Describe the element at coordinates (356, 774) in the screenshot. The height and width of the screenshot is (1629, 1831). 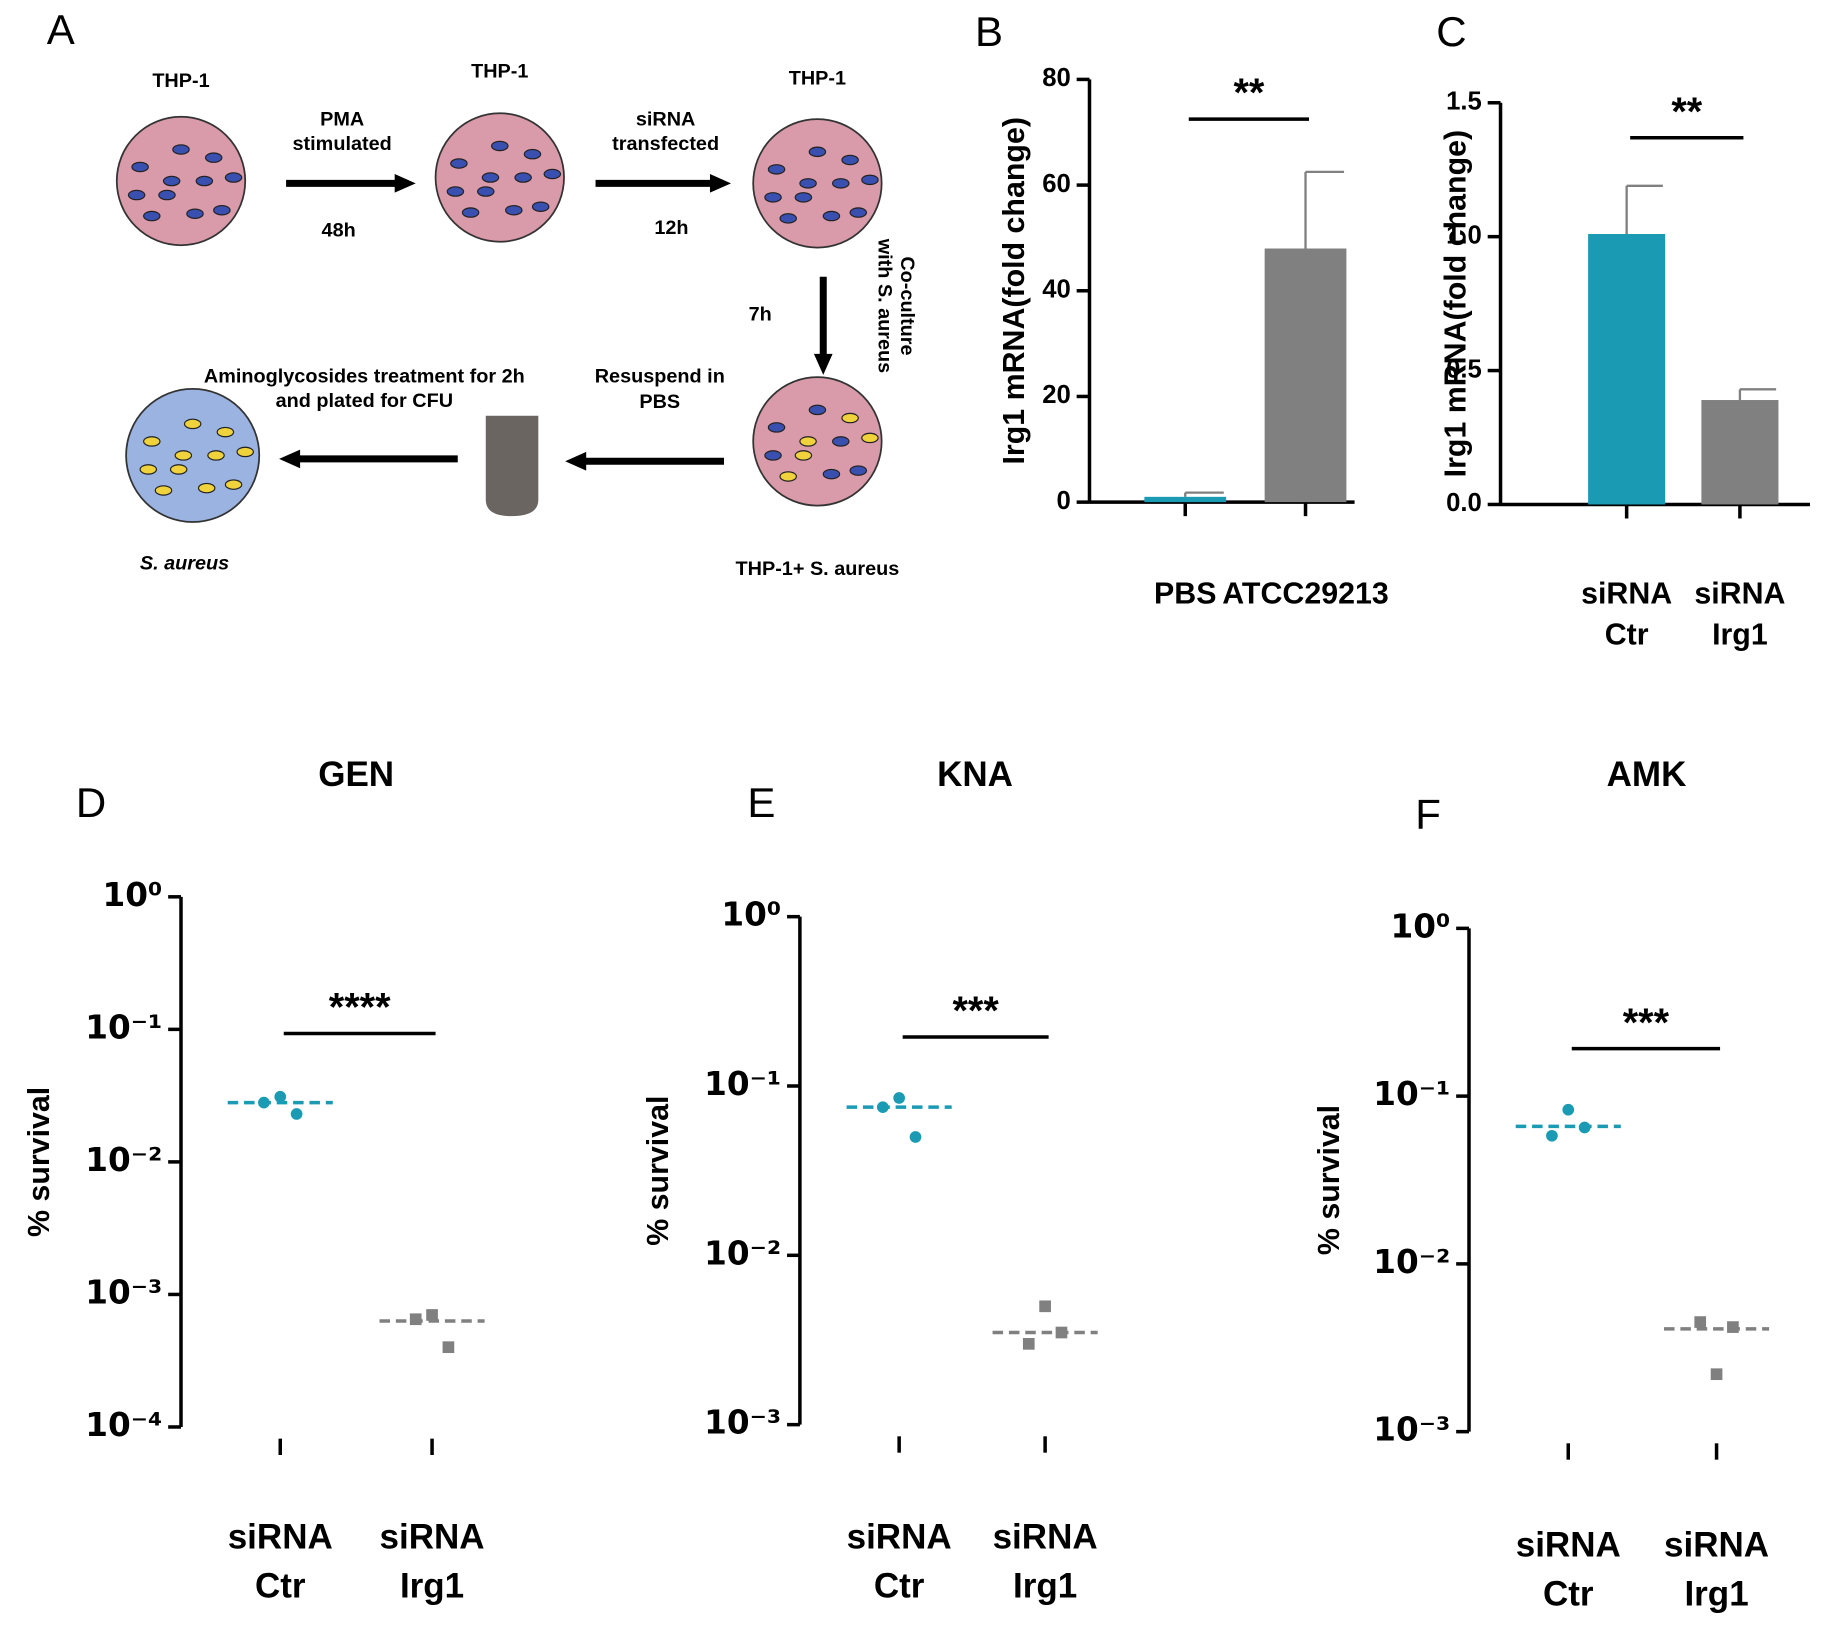
I see `chart-title: GEN` at that location.